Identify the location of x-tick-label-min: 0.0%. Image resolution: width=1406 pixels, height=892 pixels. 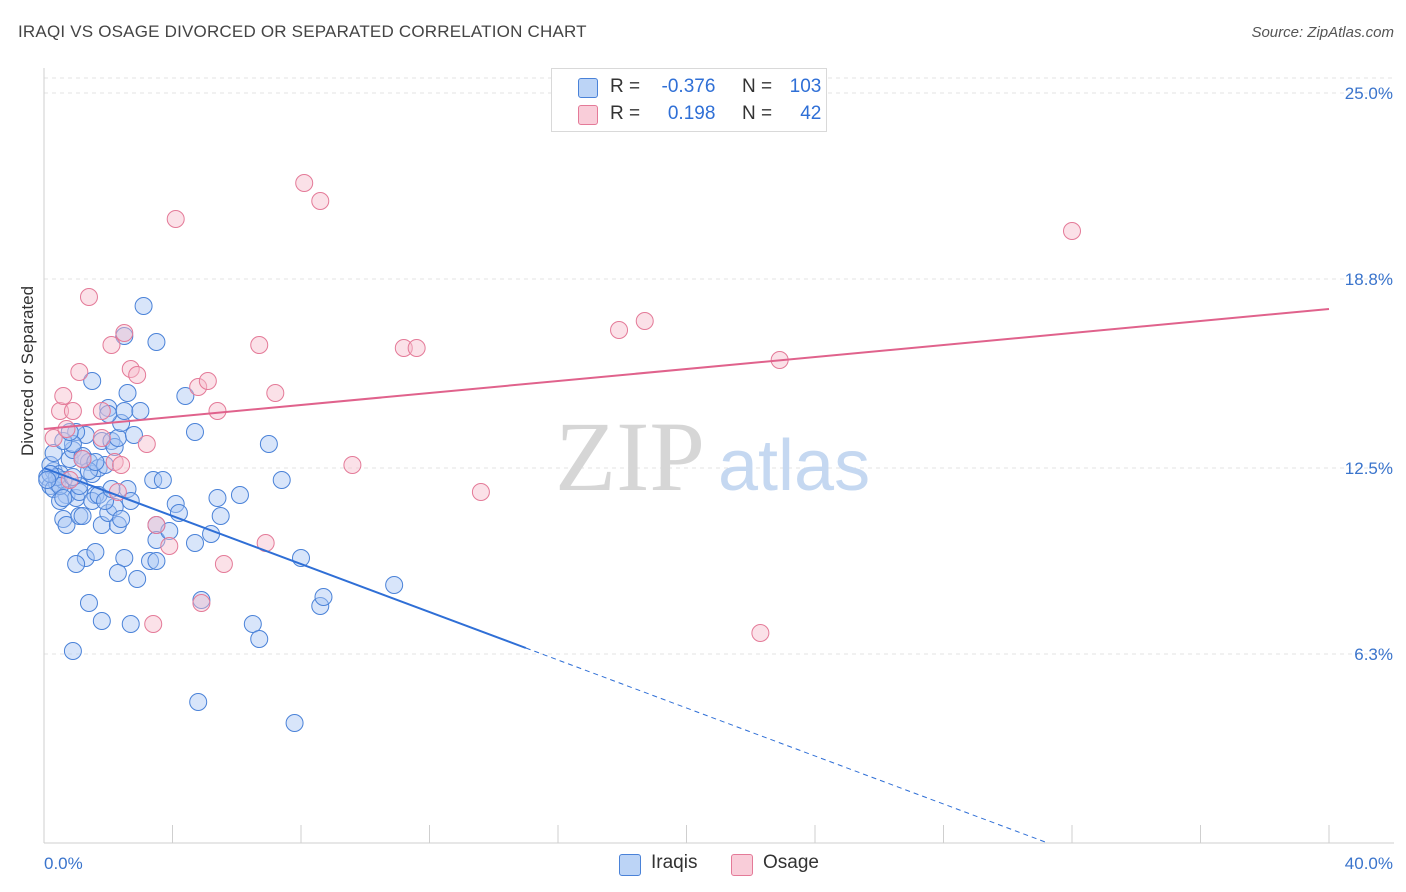
(63, 863).